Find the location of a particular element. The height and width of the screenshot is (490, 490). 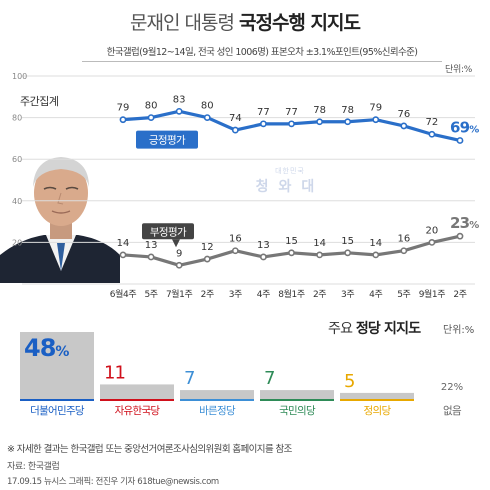

series-label-approve: 긍정평가 is located at coordinates (167, 139).